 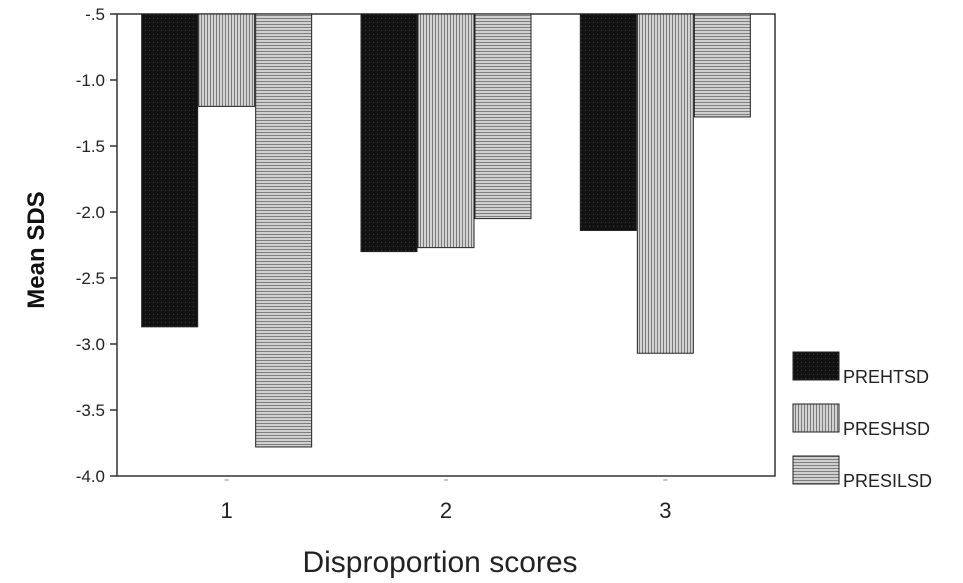 What do you see at coordinates (446, 510) in the screenshot?
I see `x-tick-label: 2` at bounding box center [446, 510].